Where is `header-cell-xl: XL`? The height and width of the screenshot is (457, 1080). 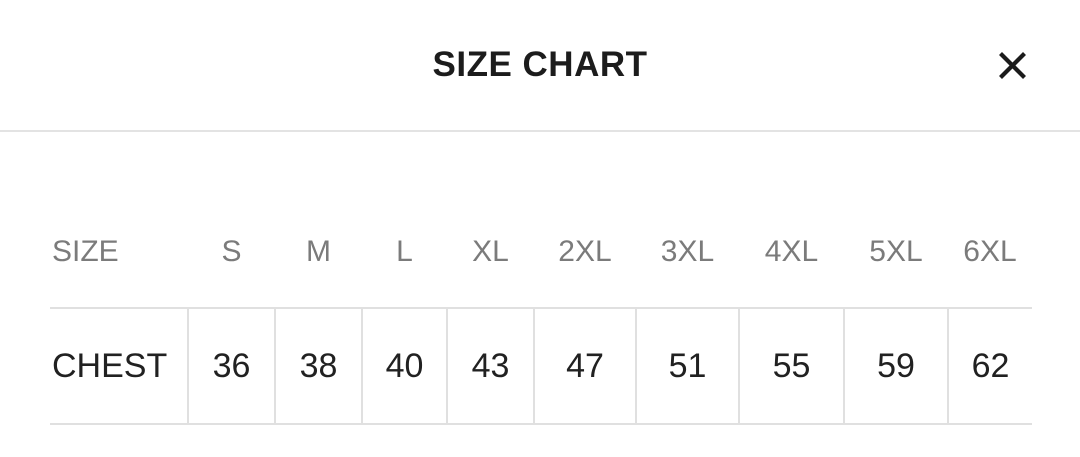 header-cell-xl: XL is located at coordinates (490, 251).